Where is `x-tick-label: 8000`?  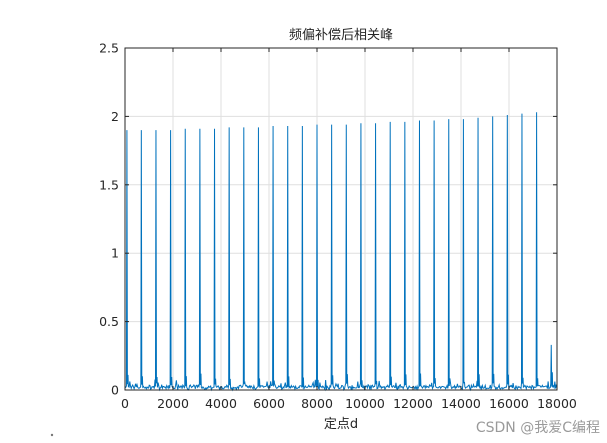
x-tick-label: 8000 is located at coordinates (317, 403).